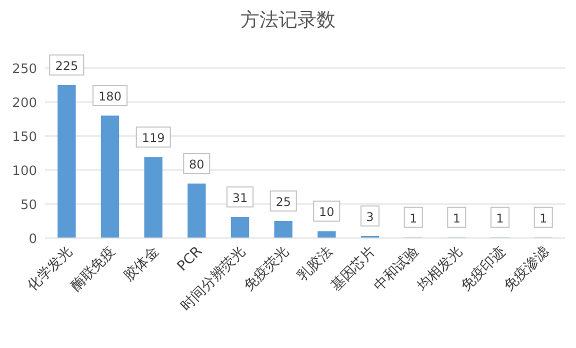 The image size is (576, 348). What do you see at coordinates (283, 202) in the screenshot?
I see `data-label: 25` at bounding box center [283, 202].